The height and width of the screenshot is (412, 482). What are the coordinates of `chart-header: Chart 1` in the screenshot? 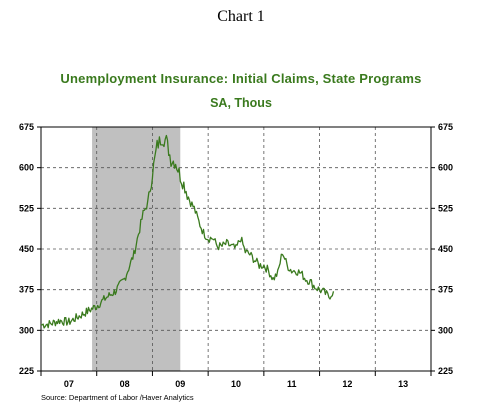 It's located at (241, 16).